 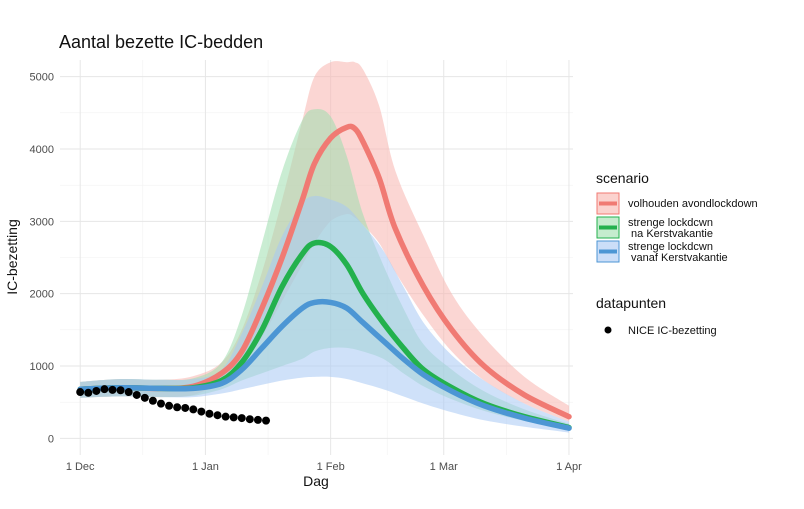 I want to click on legend-label-2: strenge lockdcwn vanaf Kerstvakantie, so click(x=678, y=252).